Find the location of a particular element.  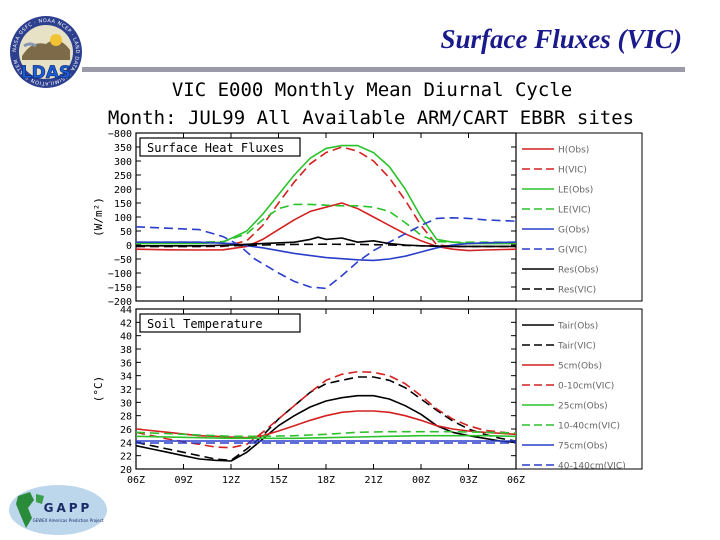

series-line-le-obs- is located at coordinates (326, 194).